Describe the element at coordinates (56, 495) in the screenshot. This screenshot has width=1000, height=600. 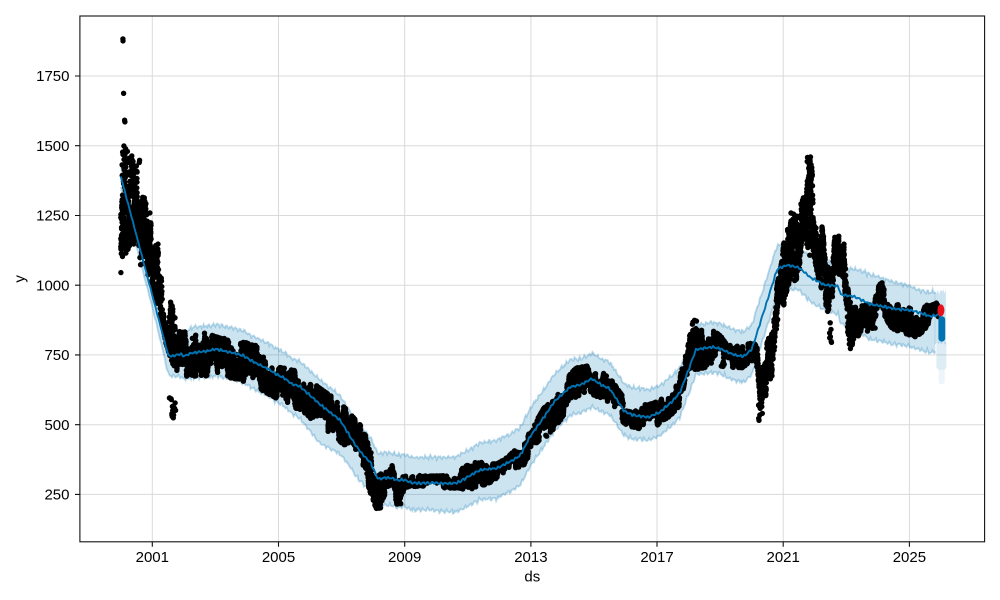
I see `svg-text: 250` at that location.